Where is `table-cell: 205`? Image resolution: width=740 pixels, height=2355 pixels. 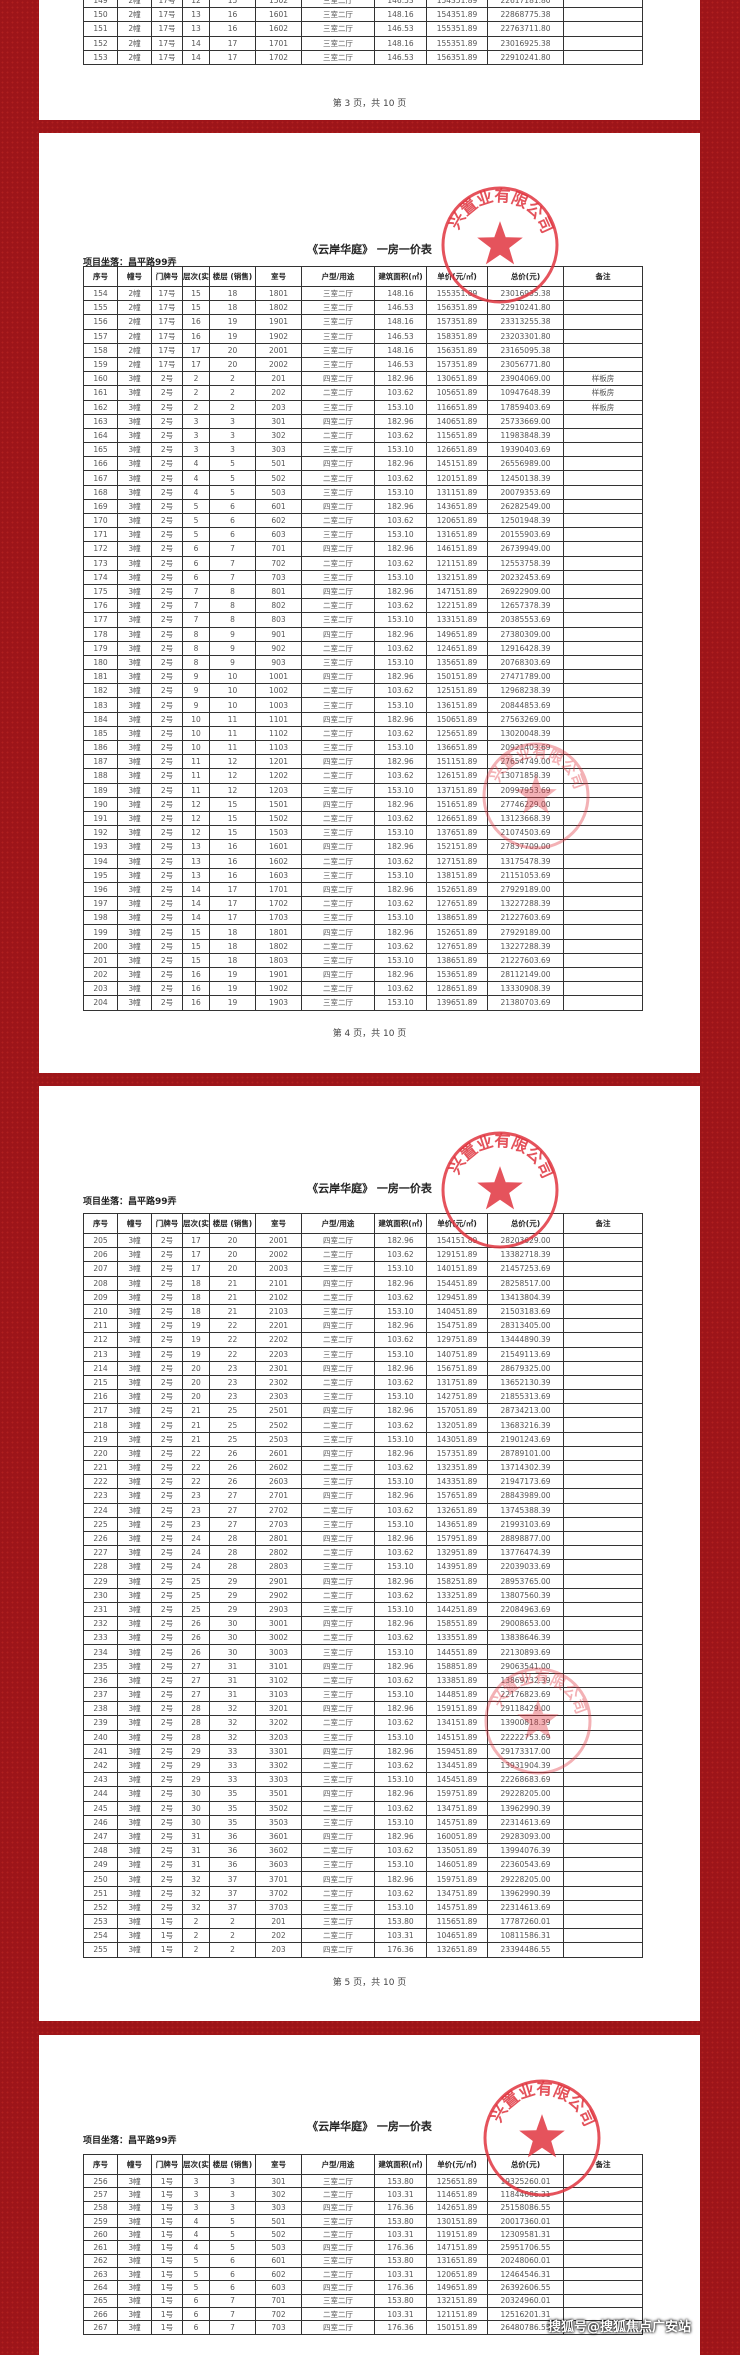
table-cell: 205 is located at coordinates (100, 1240).